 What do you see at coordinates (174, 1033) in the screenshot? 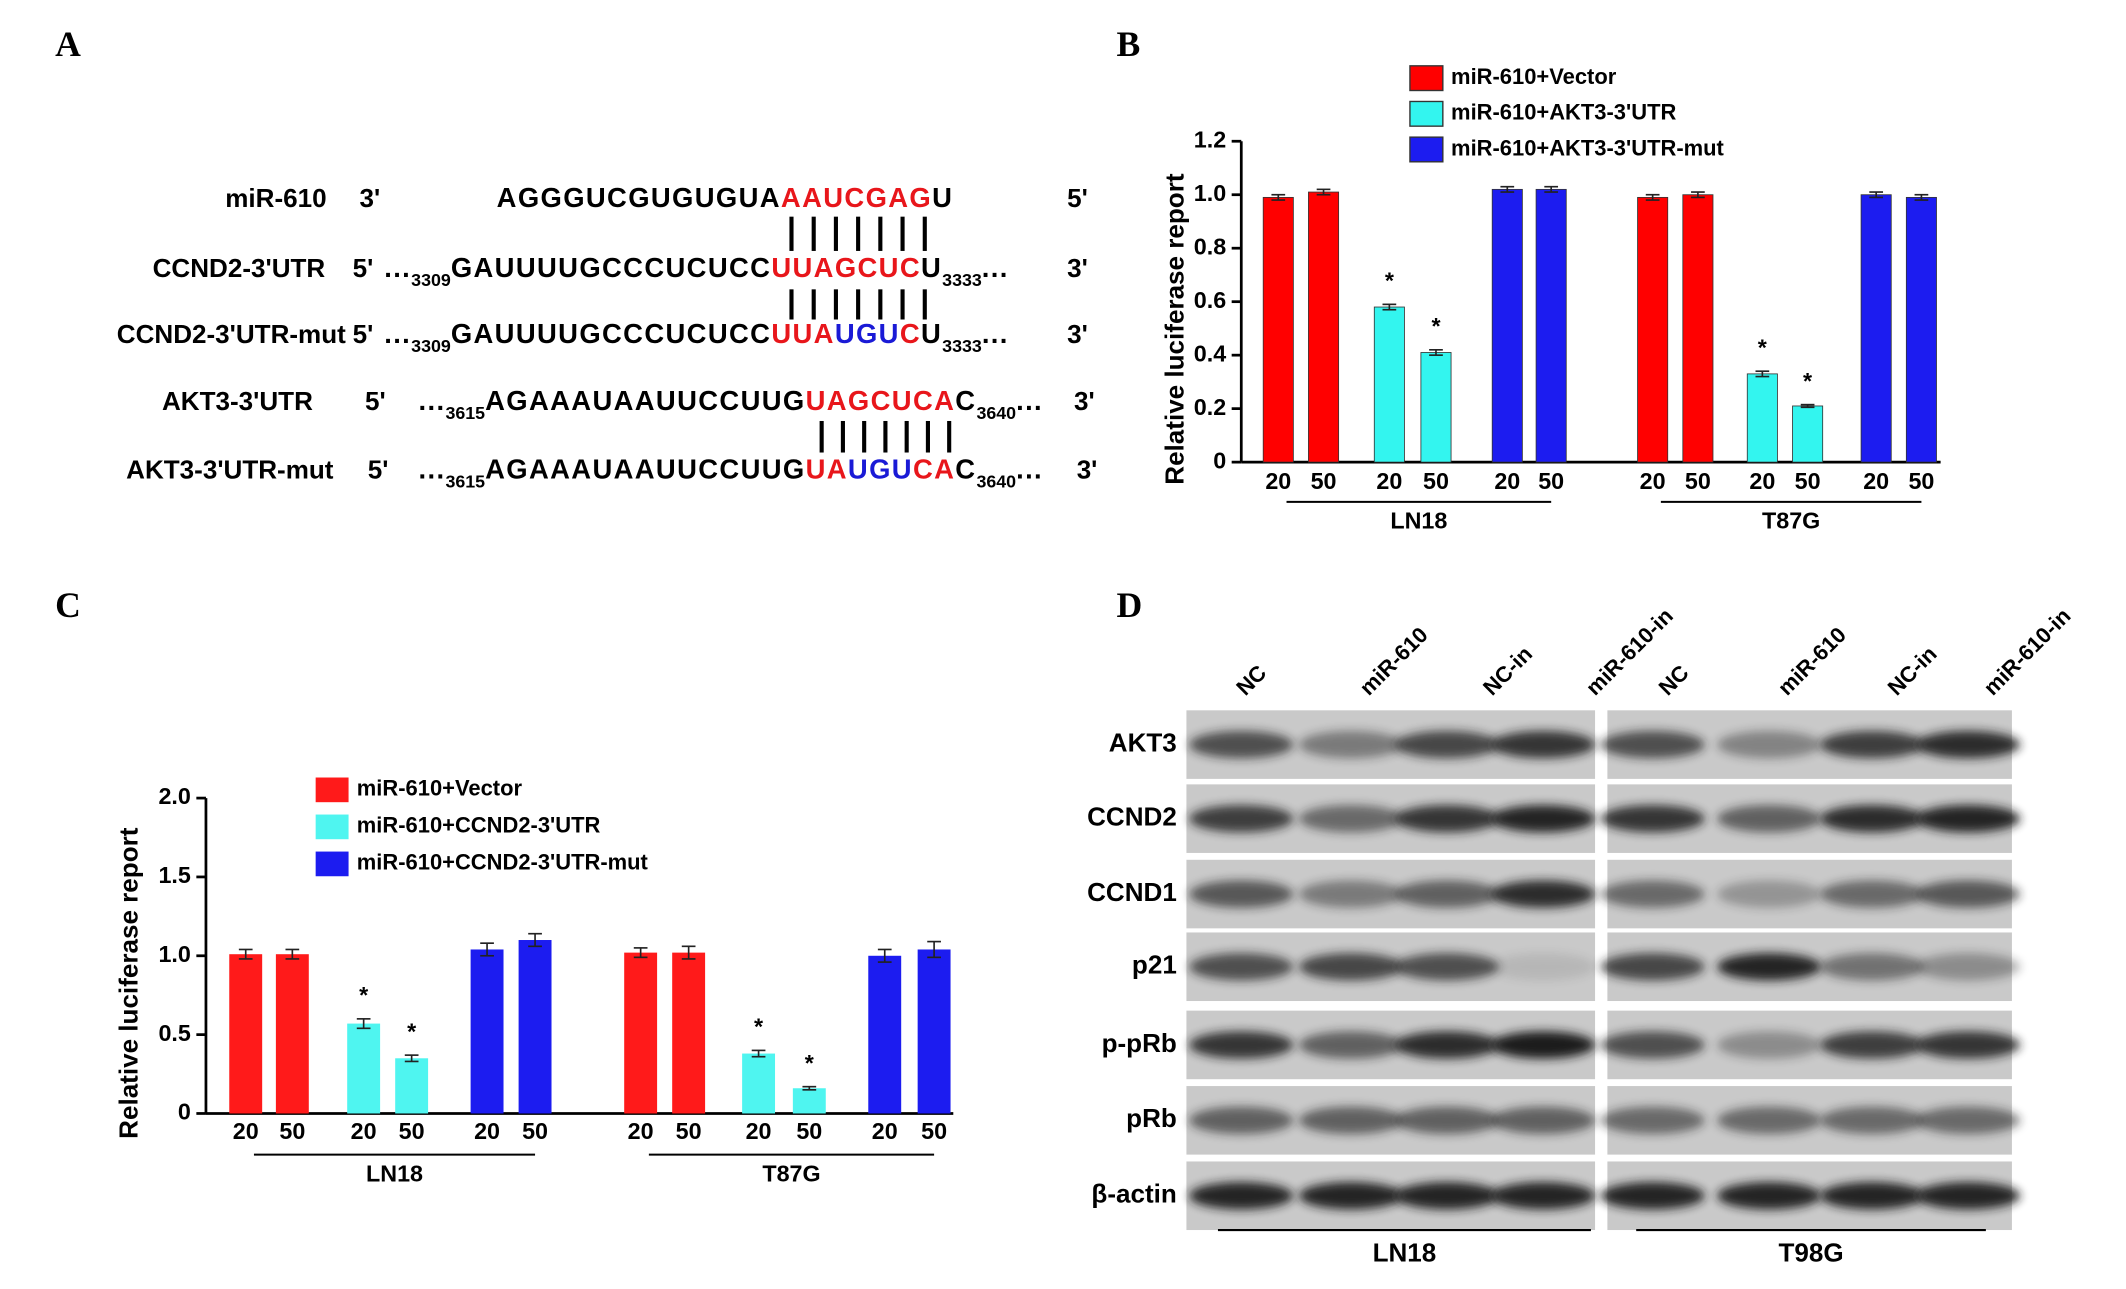
I see `y-tick-label: 0.5` at bounding box center [174, 1033].